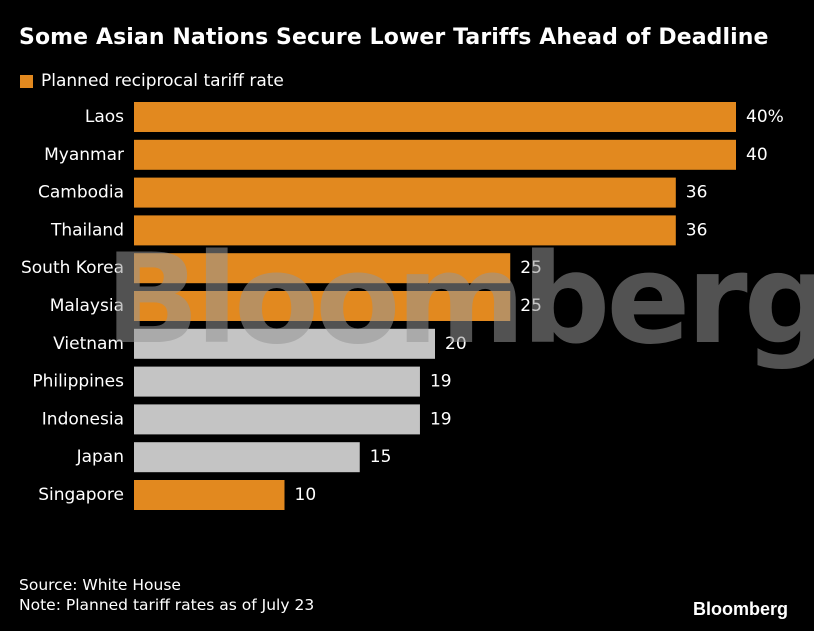 This screenshot has height=631, width=814. I want to click on value-label: 20, so click(456, 344).